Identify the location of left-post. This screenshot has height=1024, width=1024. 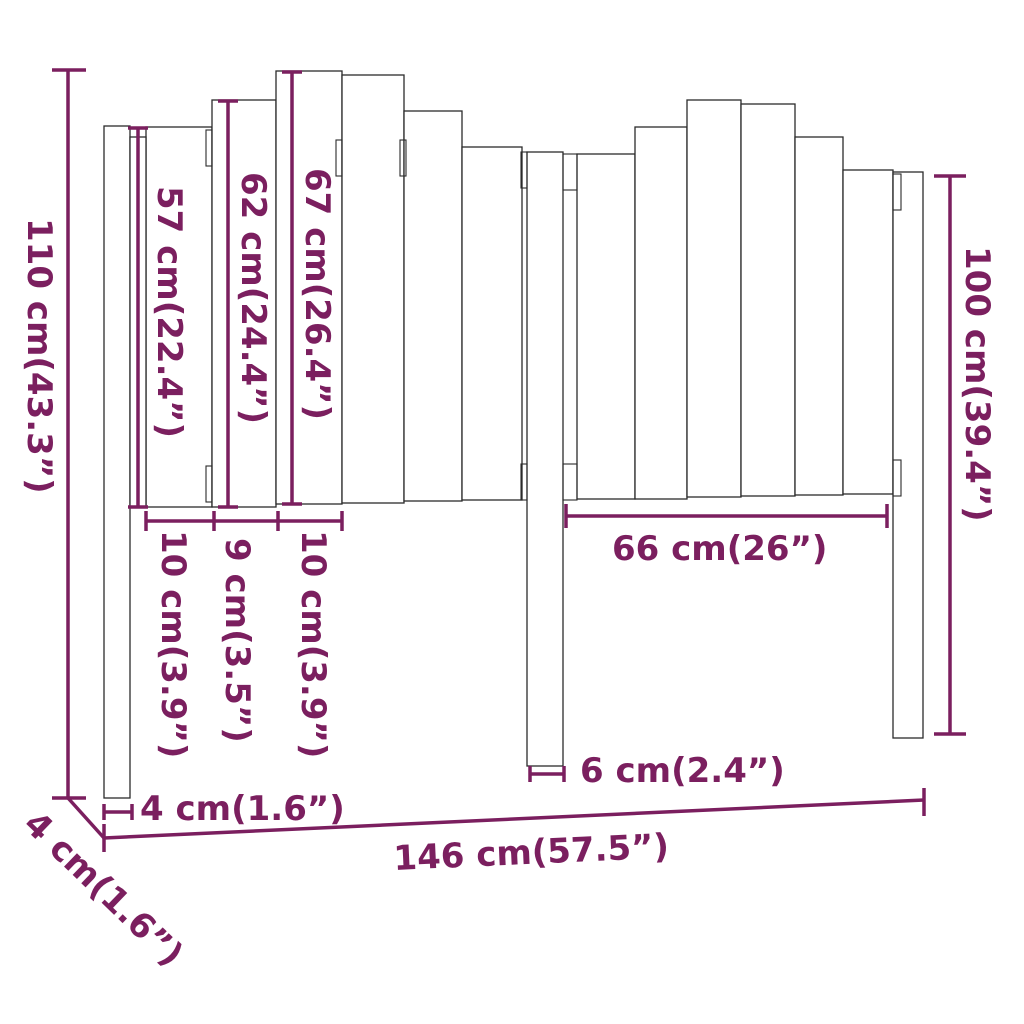
(117, 462).